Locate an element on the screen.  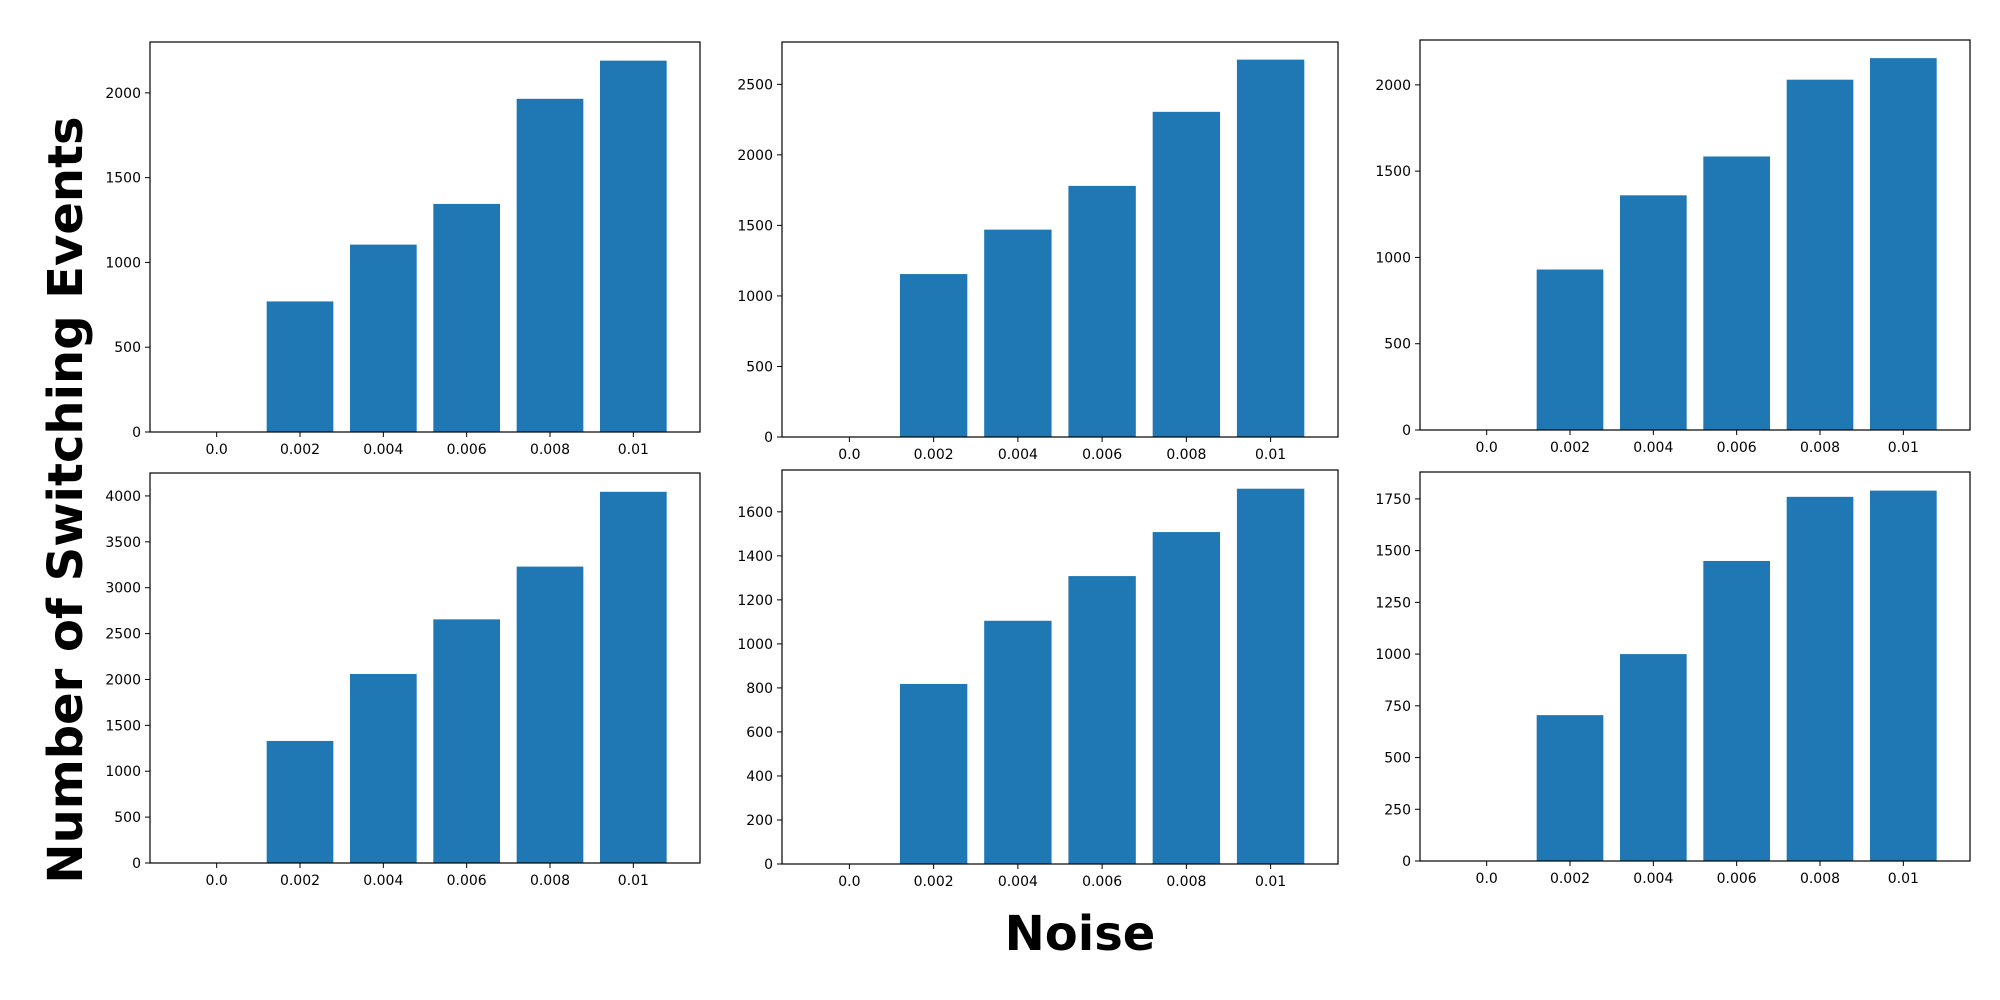
y-tick-label: 200 is located at coordinates (759, 821).